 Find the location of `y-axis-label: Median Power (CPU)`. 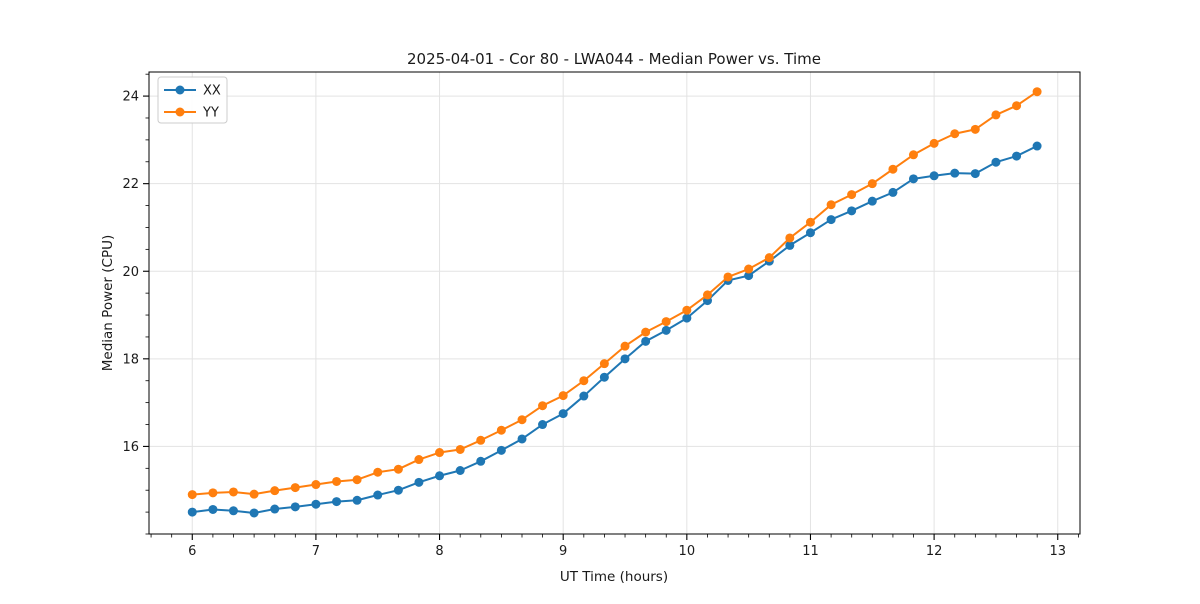

y-axis-label: Median Power (CPU) is located at coordinates (108, 303).